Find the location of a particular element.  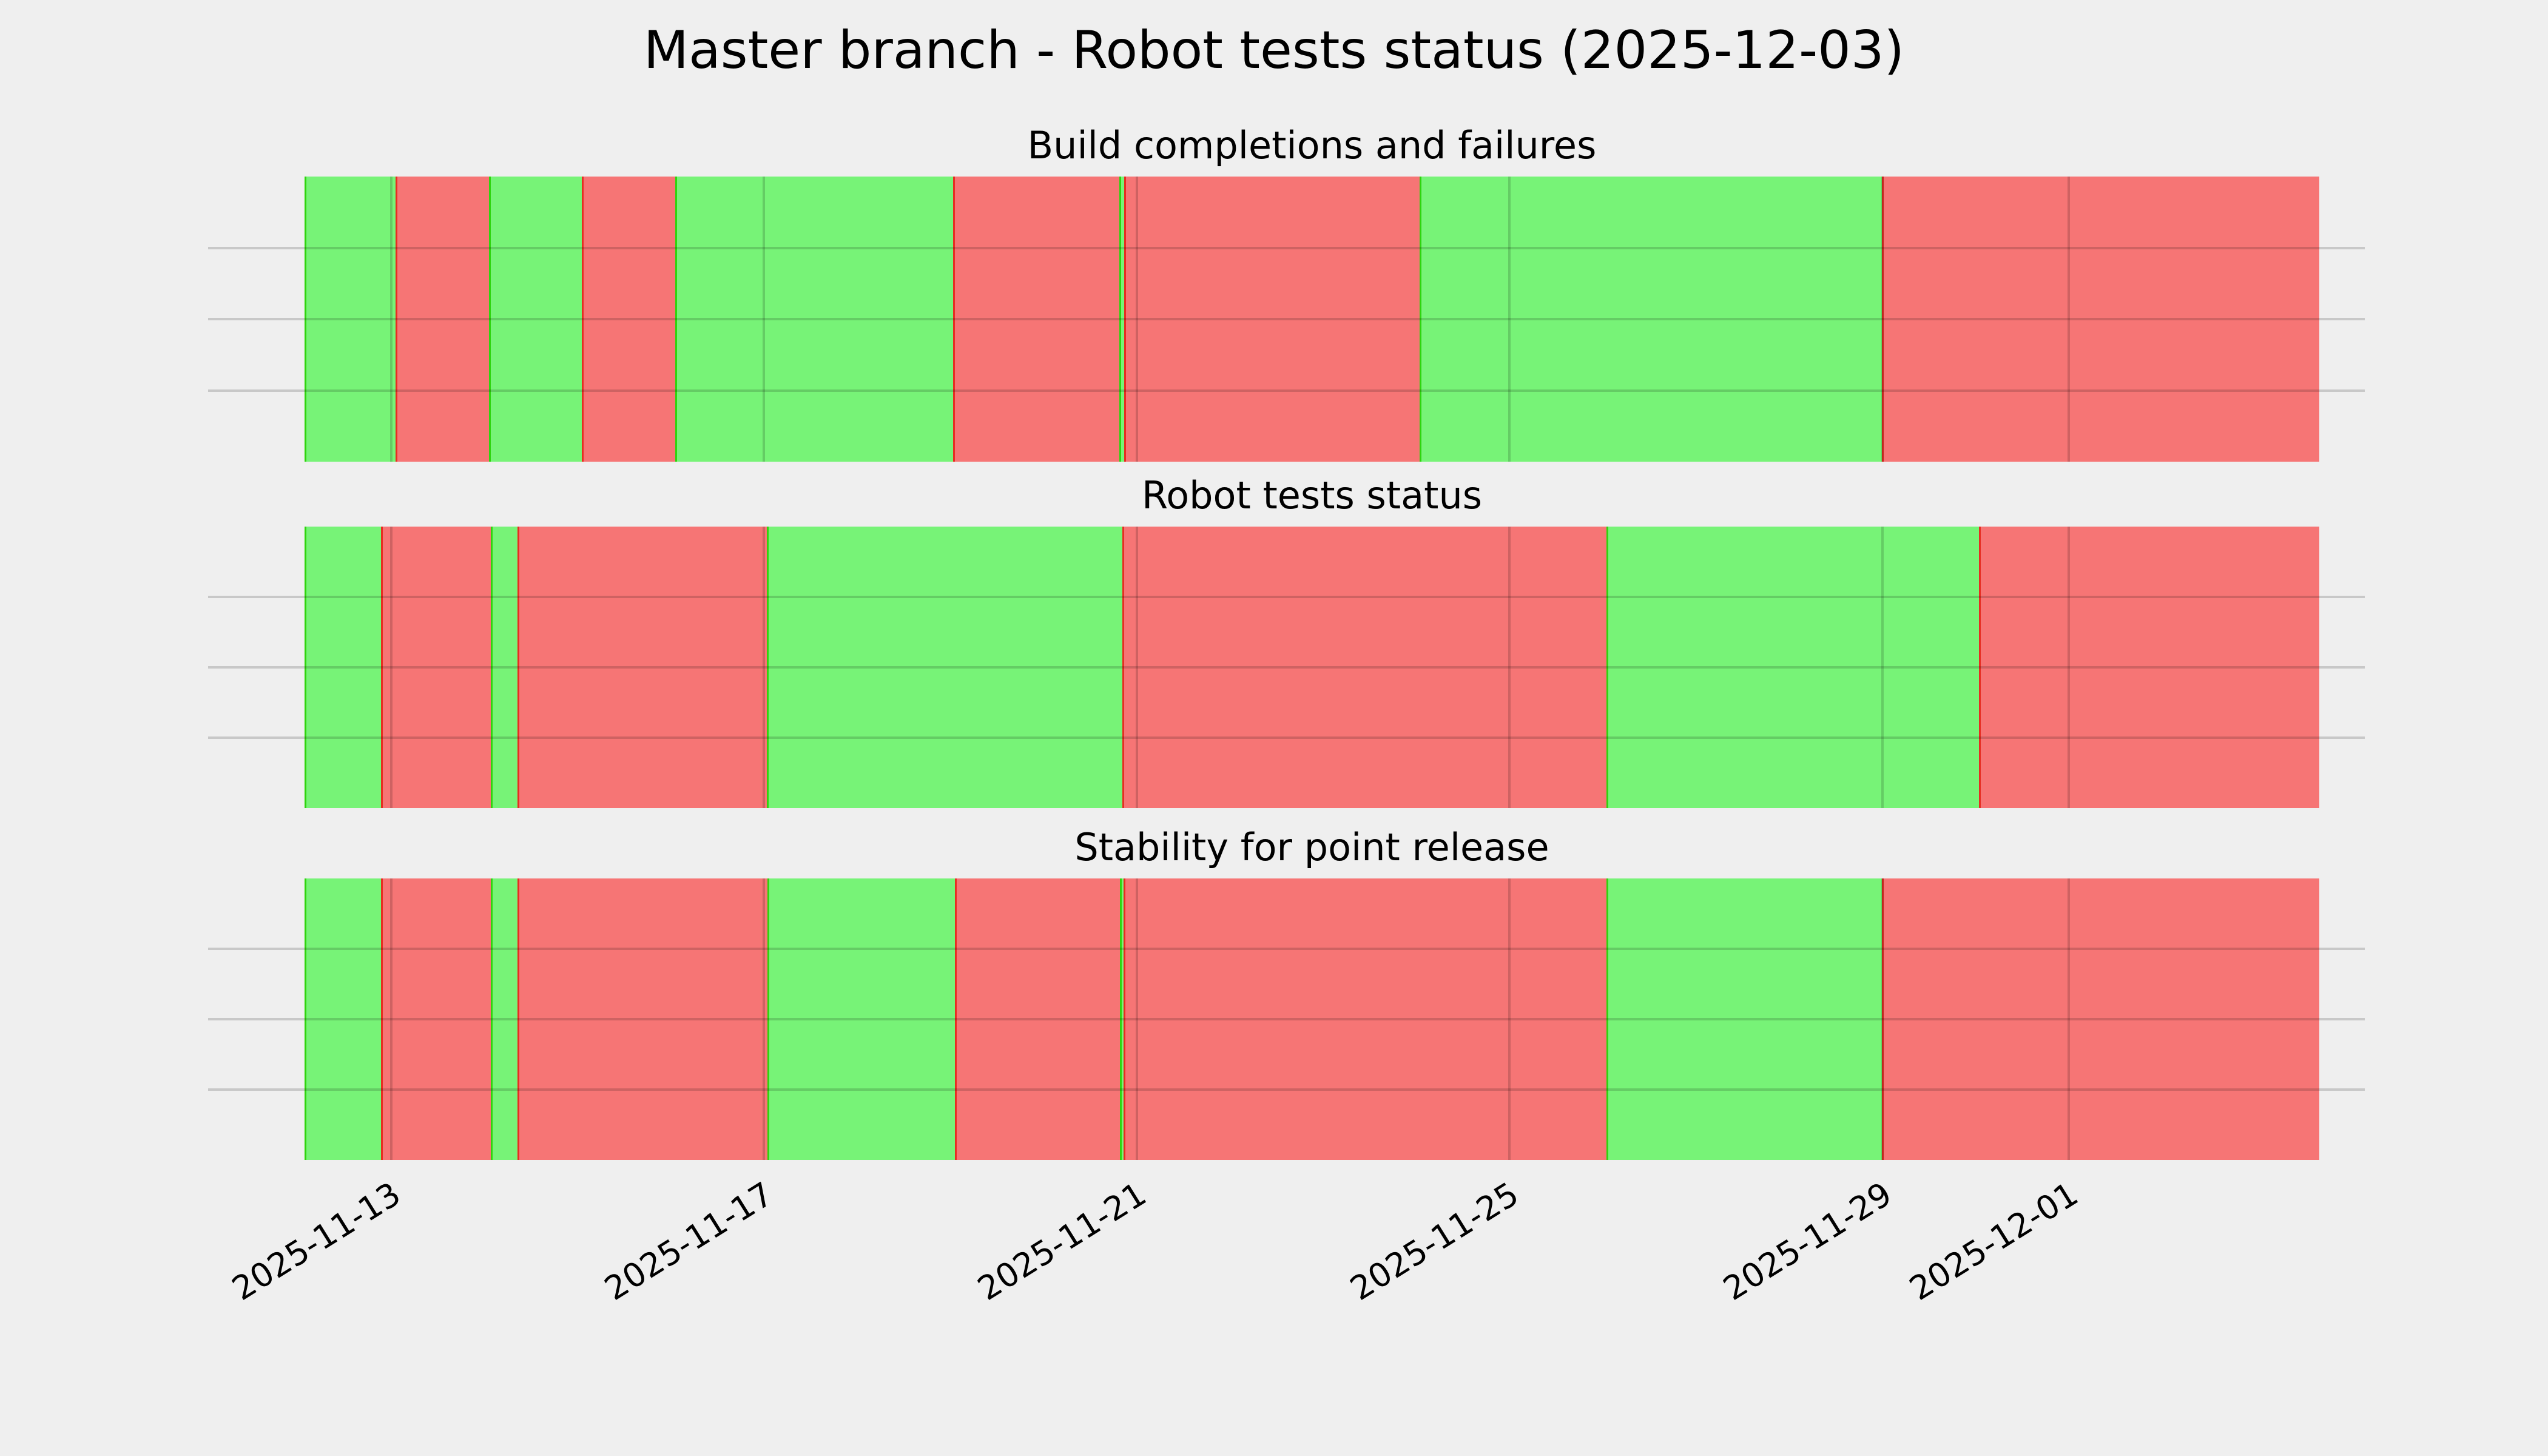

x-tick-label: 2025-12-01 is located at coordinates (1994, 1242).